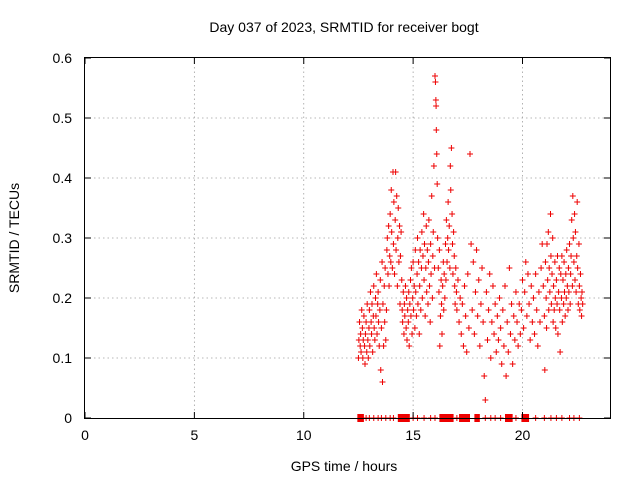 The image size is (640, 480). What do you see at coordinates (304, 435) in the screenshot?
I see `x-tick-label: 10` at bounding box center [304, 435].